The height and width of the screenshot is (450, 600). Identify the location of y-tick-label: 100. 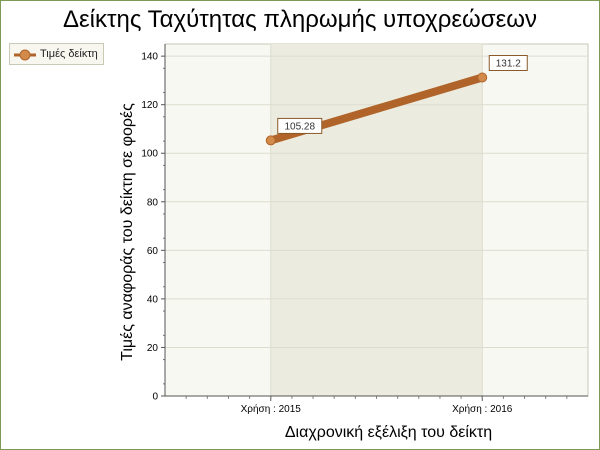
(149, 154).